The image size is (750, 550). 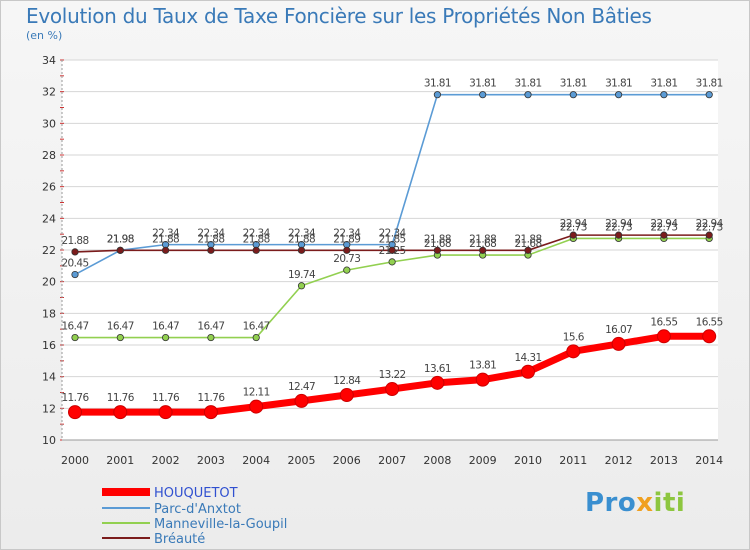 I want to click on data-label-2: 20.73, so click(x=346, y=259).